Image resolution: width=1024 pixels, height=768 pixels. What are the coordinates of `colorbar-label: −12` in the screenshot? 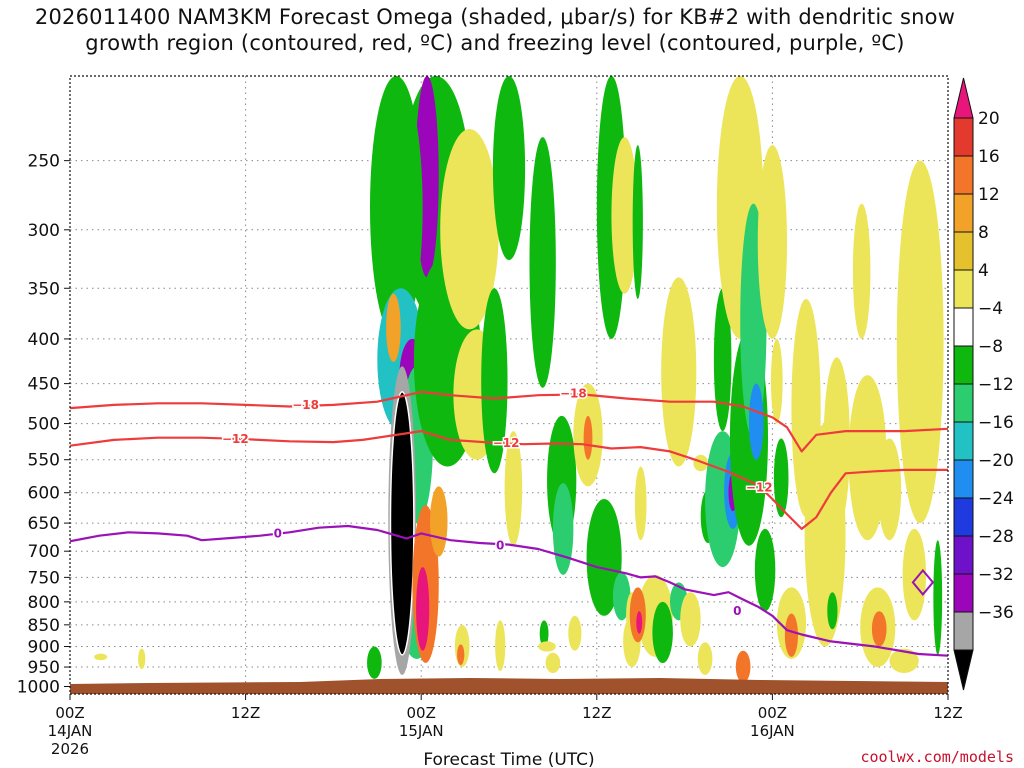 It's located at (996, 385).